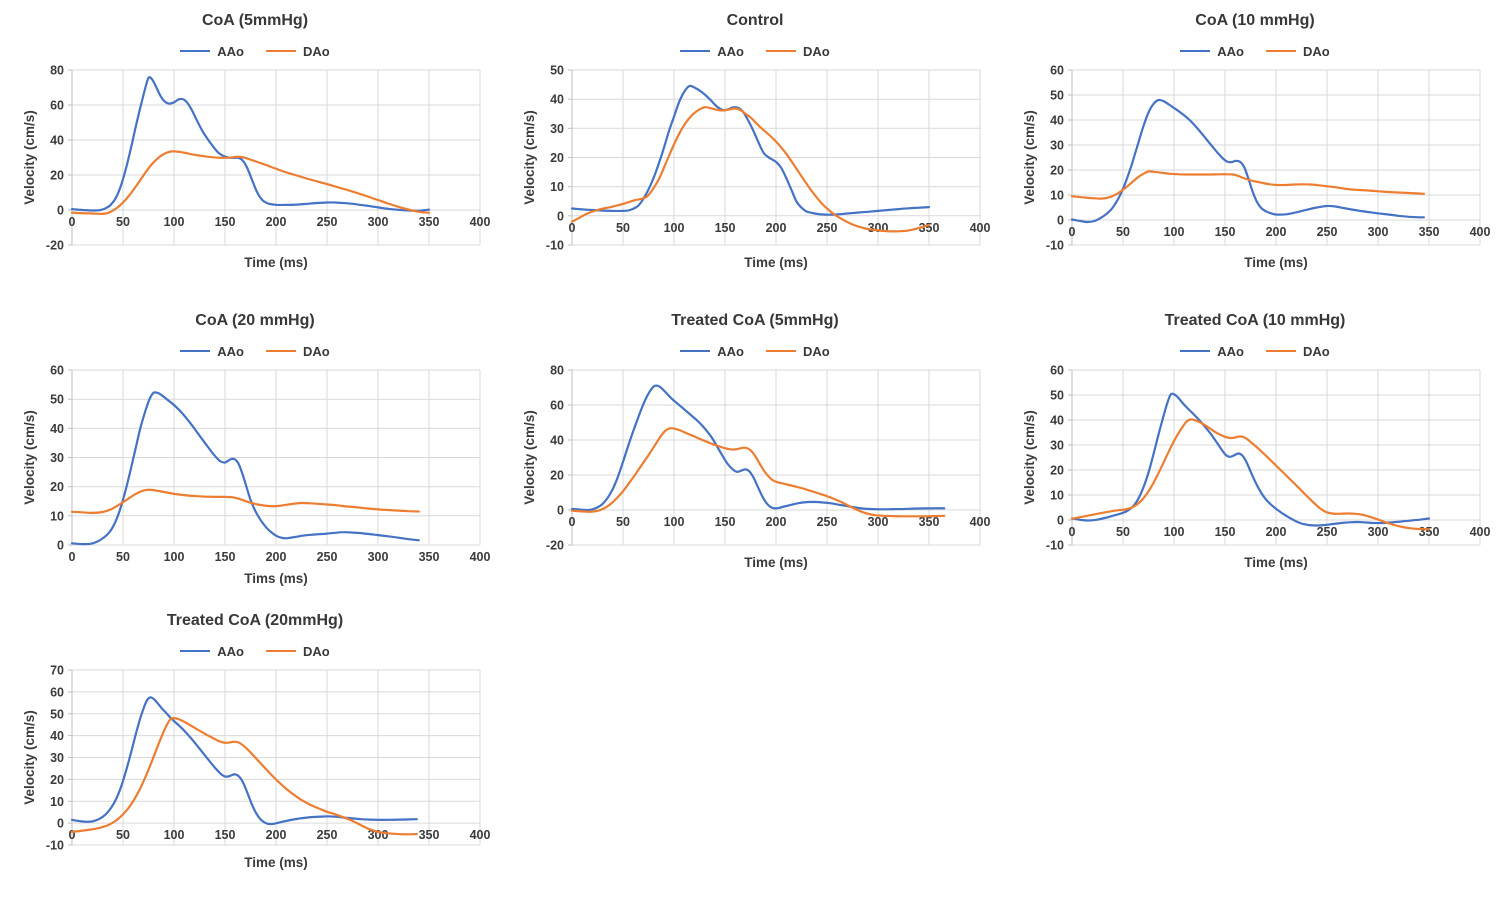 The height and width of the screenshot is (900, 1506). I want to click on dao-line-swatch-icon, so click(1281, 51).